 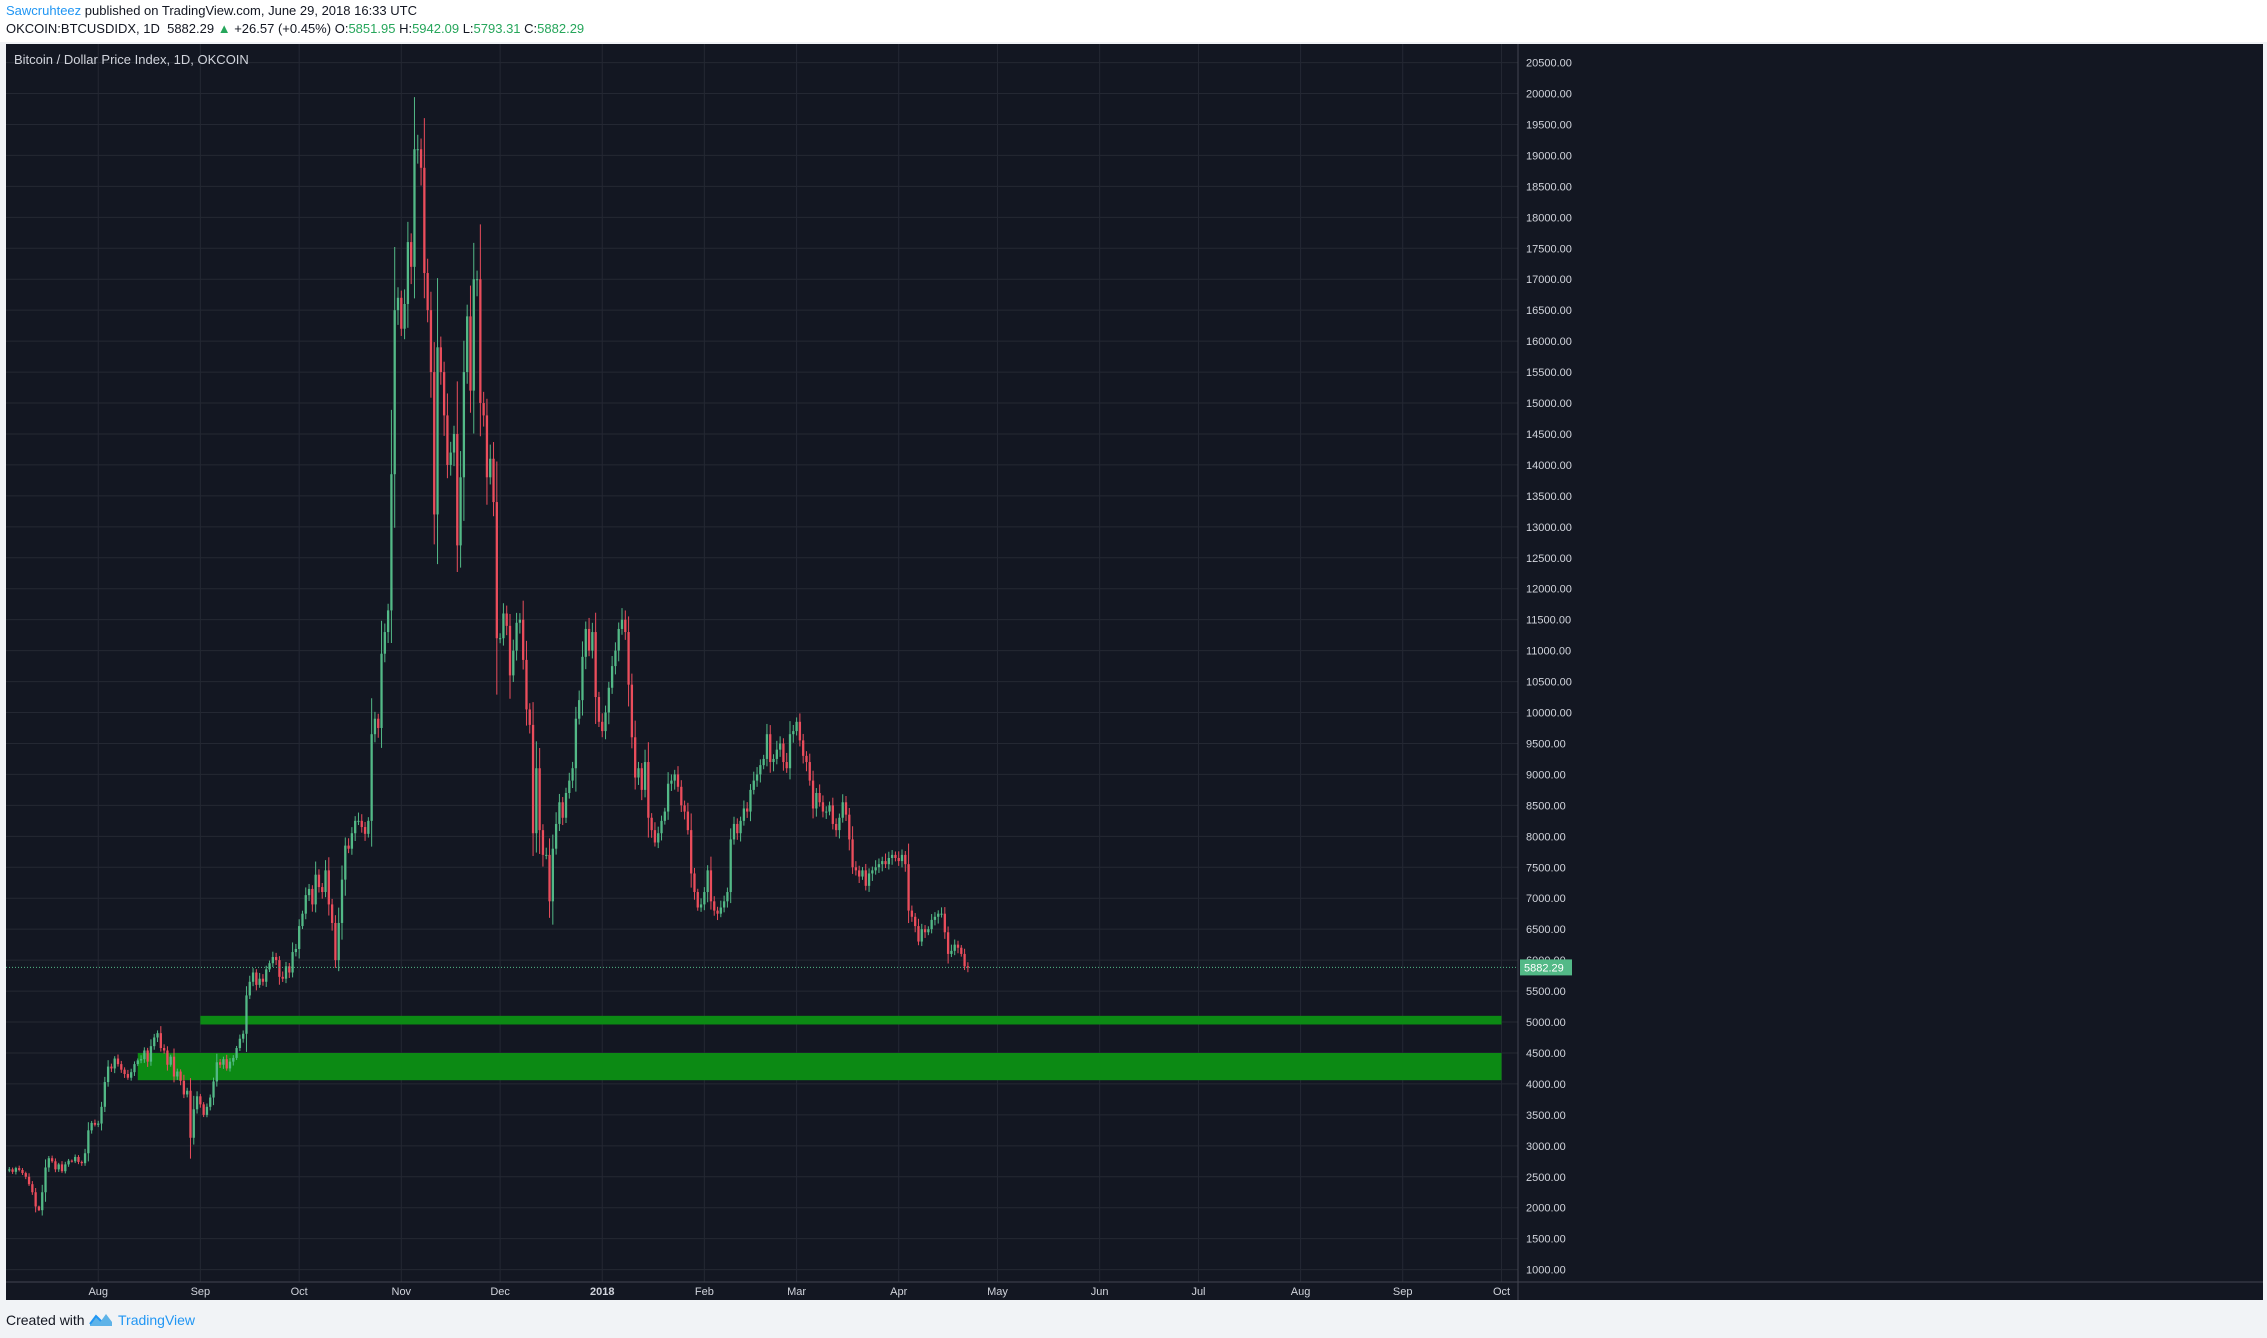 What do you see at coordinates (436, 28) in the screenshot?
I see `high-value: 5942.09` at bounding box center [436, 28].